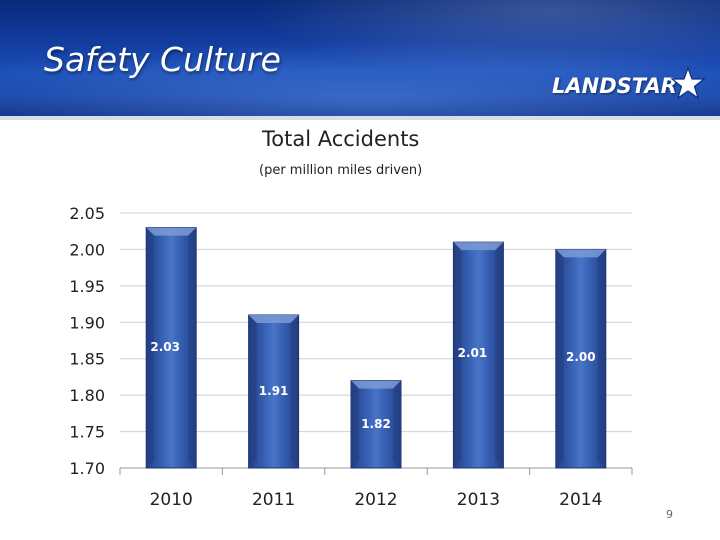 This screenshot has width=720, height=540. What do you see at coordinates (87, 213) in the screenshot?
I see `y-tick-label: 2.05` at bounding box center [87, 213].